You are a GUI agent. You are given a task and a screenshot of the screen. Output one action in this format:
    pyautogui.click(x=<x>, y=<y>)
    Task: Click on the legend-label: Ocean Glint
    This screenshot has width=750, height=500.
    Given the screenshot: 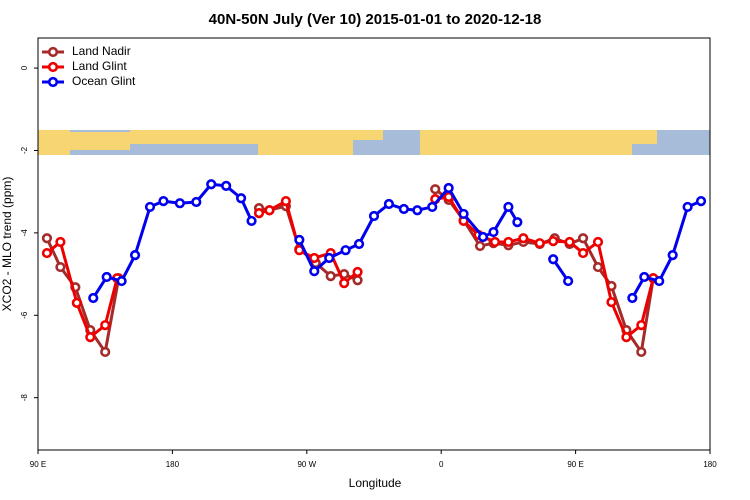 What is the action you would take?
    pyautogui.click(x=104, y=81)
    